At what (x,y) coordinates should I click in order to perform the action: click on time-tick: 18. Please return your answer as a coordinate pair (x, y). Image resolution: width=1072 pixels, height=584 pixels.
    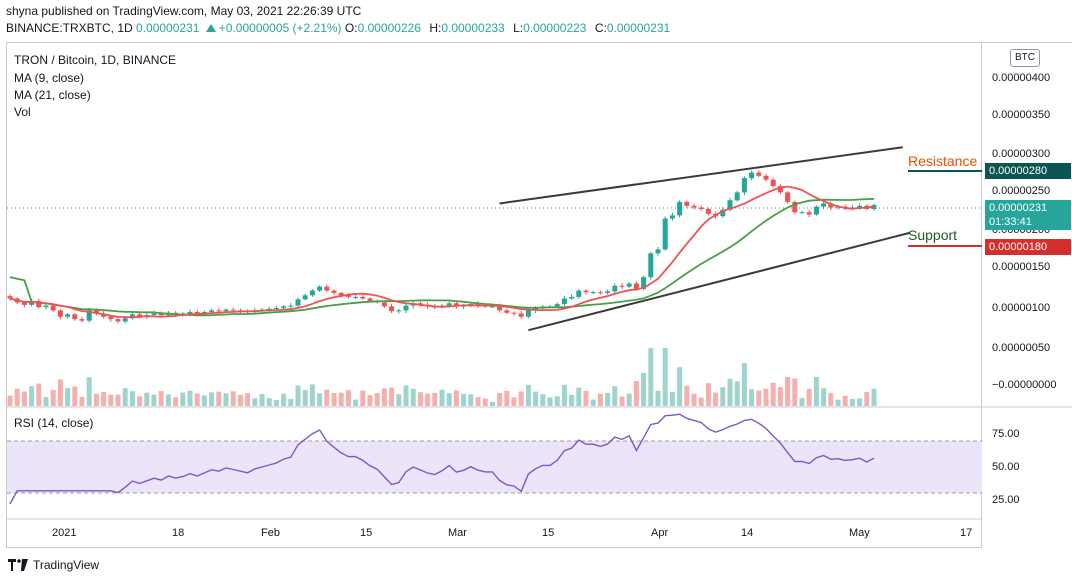
    Looking at the image, I should click on (178, 533).